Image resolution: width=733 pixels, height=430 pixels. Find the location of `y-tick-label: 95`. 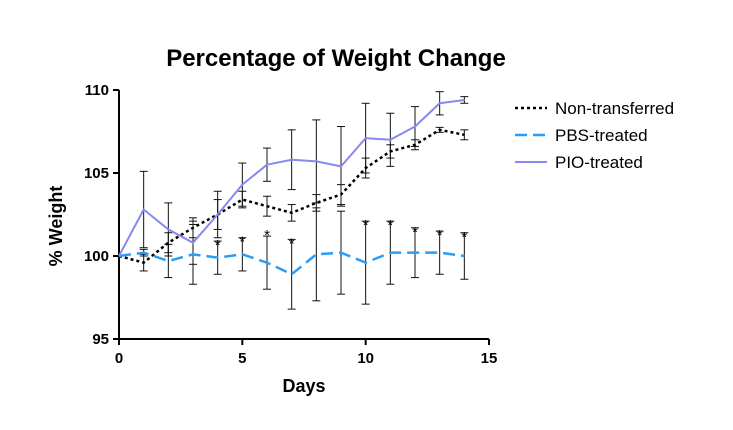

y-tick-label: 95 is located at coordinates (100, 339).